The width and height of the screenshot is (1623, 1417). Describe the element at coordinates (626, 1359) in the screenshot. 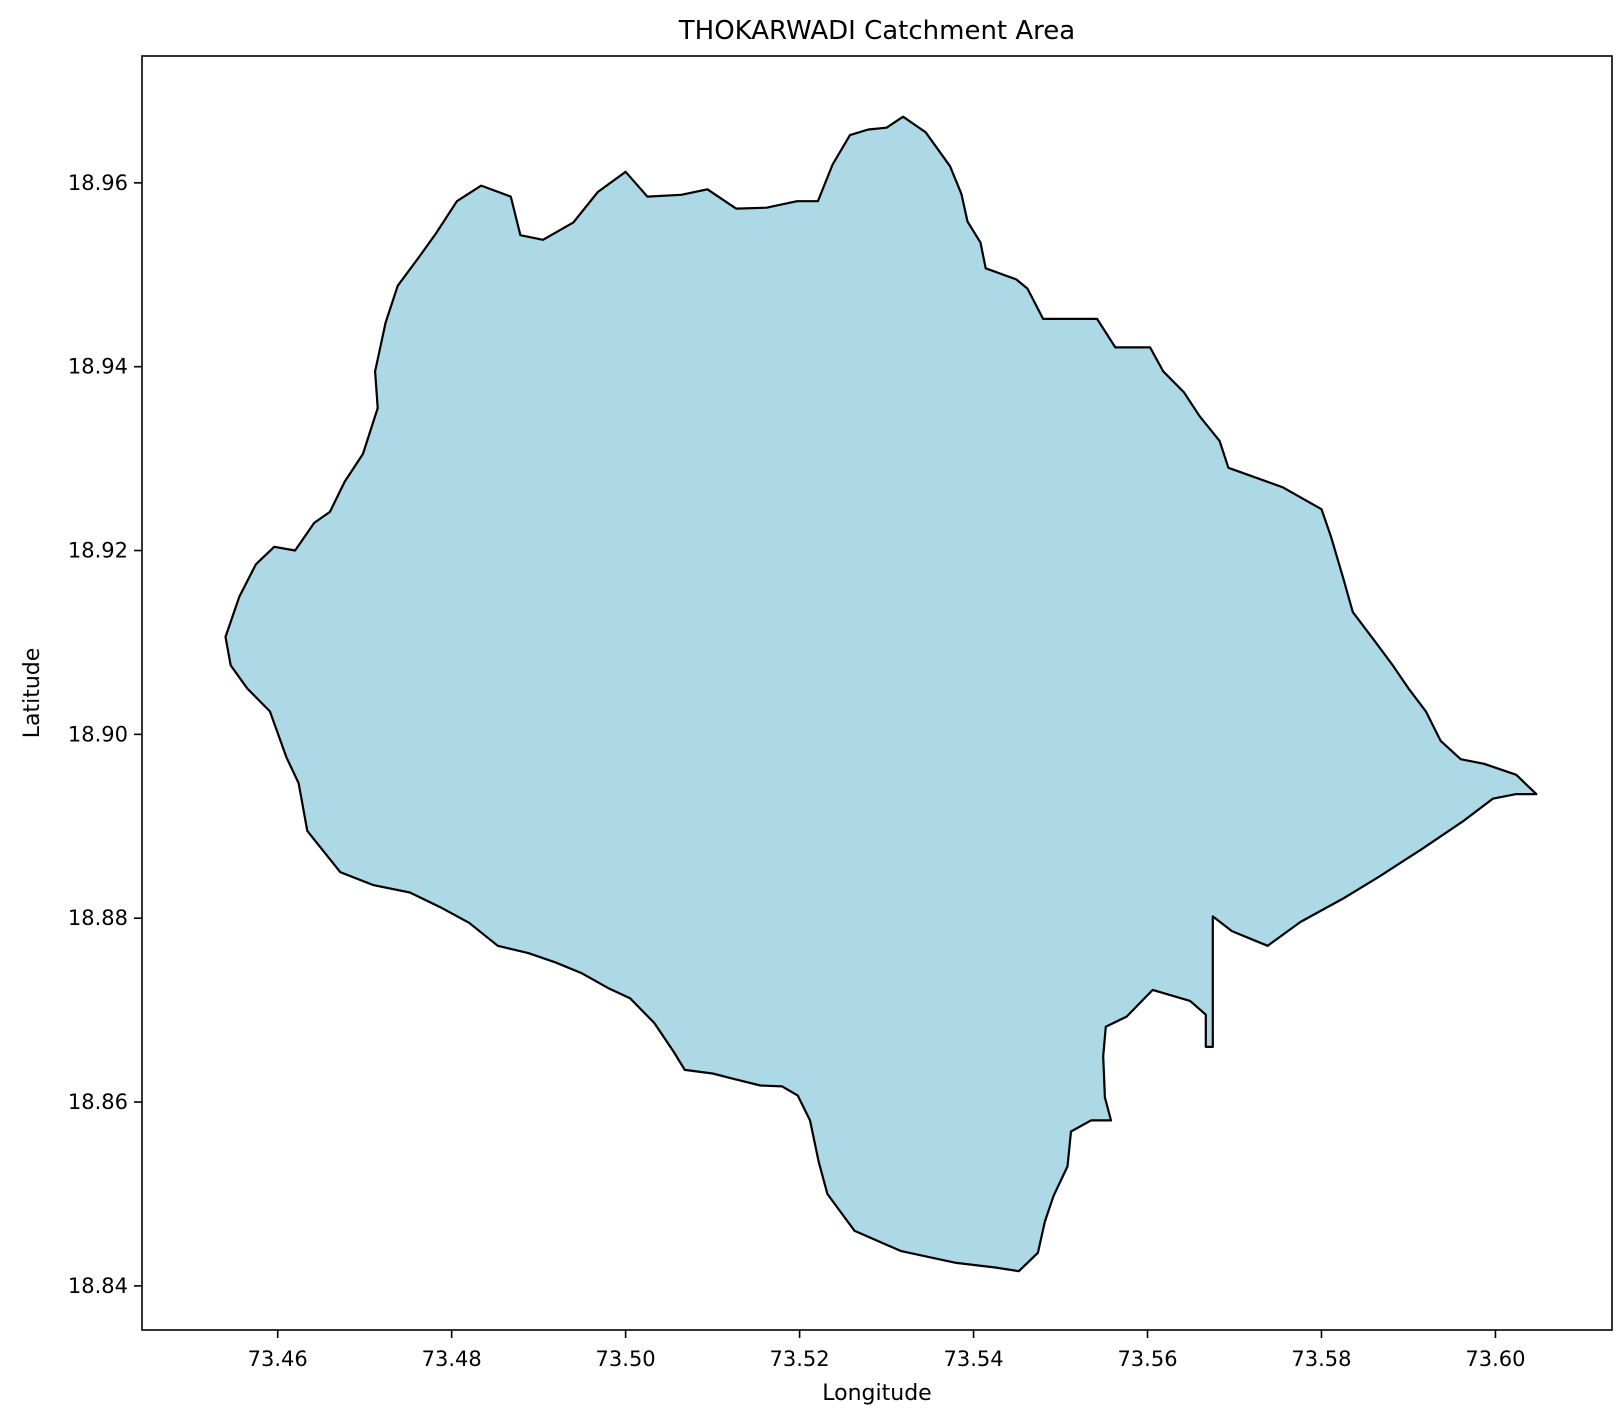

I see `x-tick-label: 73.50` at that location.